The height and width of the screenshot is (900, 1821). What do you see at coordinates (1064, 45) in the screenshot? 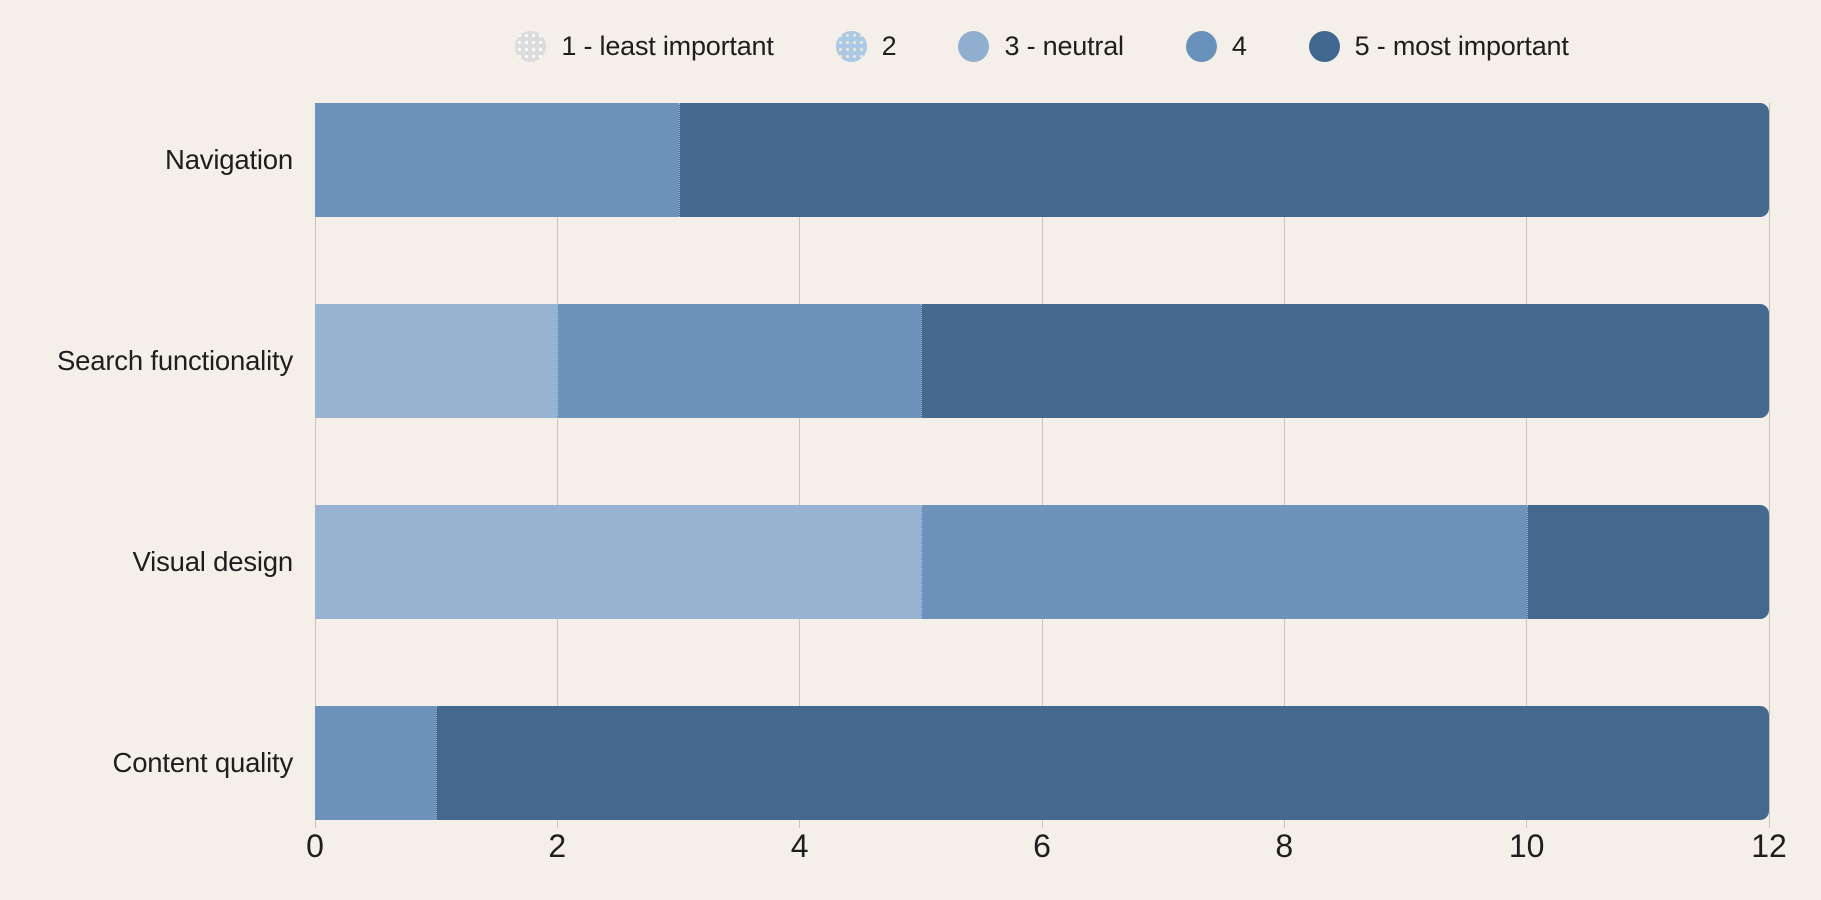
I see `legend-item-label: 3 - neutral` at bounding box center [1064, 45].